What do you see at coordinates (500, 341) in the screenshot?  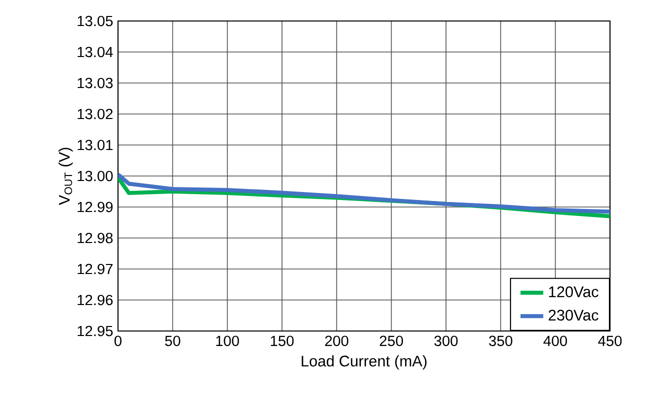 I see `x-tick-label: 350` at bounding box center [500, 341].